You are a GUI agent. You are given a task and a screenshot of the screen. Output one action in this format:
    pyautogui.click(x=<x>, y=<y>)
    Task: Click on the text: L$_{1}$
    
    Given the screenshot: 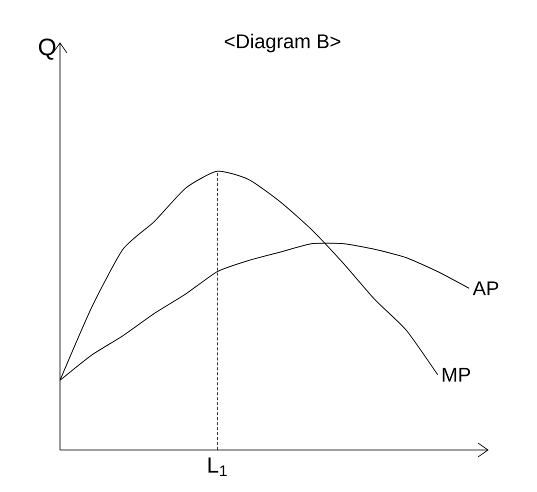 What is the action you would take?
    pyautogui.click(x=217, y=467)
    